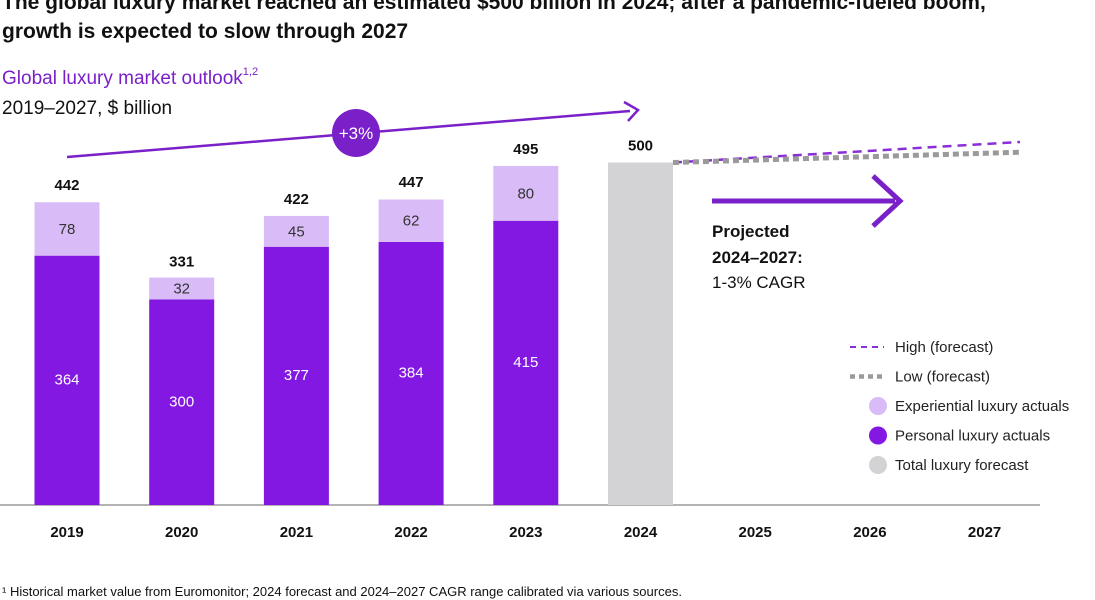 The height and width of the screenshot is (600, 1095). Describe the element at coordinates (878, 435) in the screenshot. I see `legend-personal-swatch` at that location.